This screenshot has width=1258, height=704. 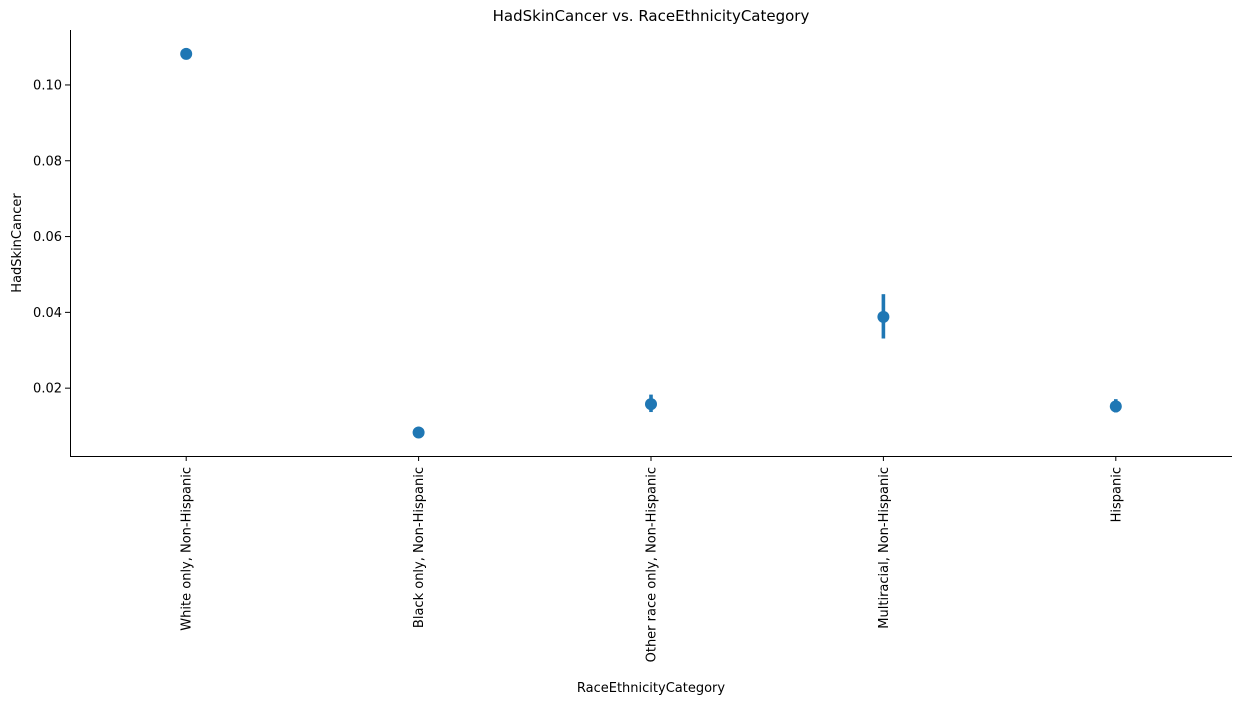 What do you see at coordinates (47, 161) in the screenshot?
I see `y-tick-label: 0.08` at bounding box center [47, 161].